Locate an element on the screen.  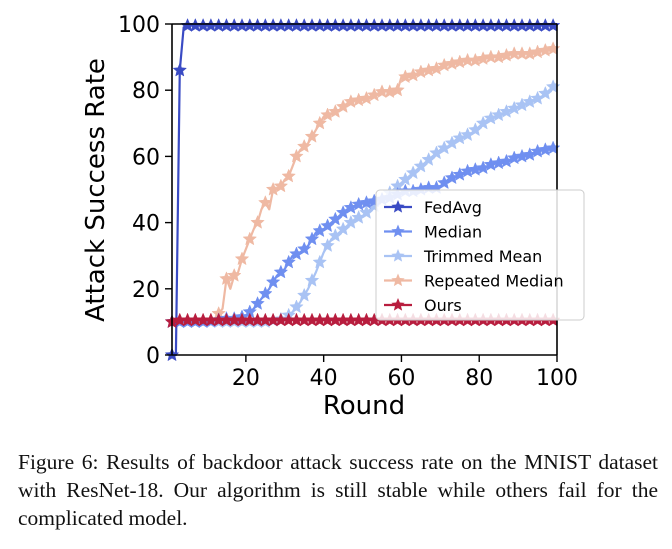
legend-label: Trimmed Mean is located at coordinates (482, 256).